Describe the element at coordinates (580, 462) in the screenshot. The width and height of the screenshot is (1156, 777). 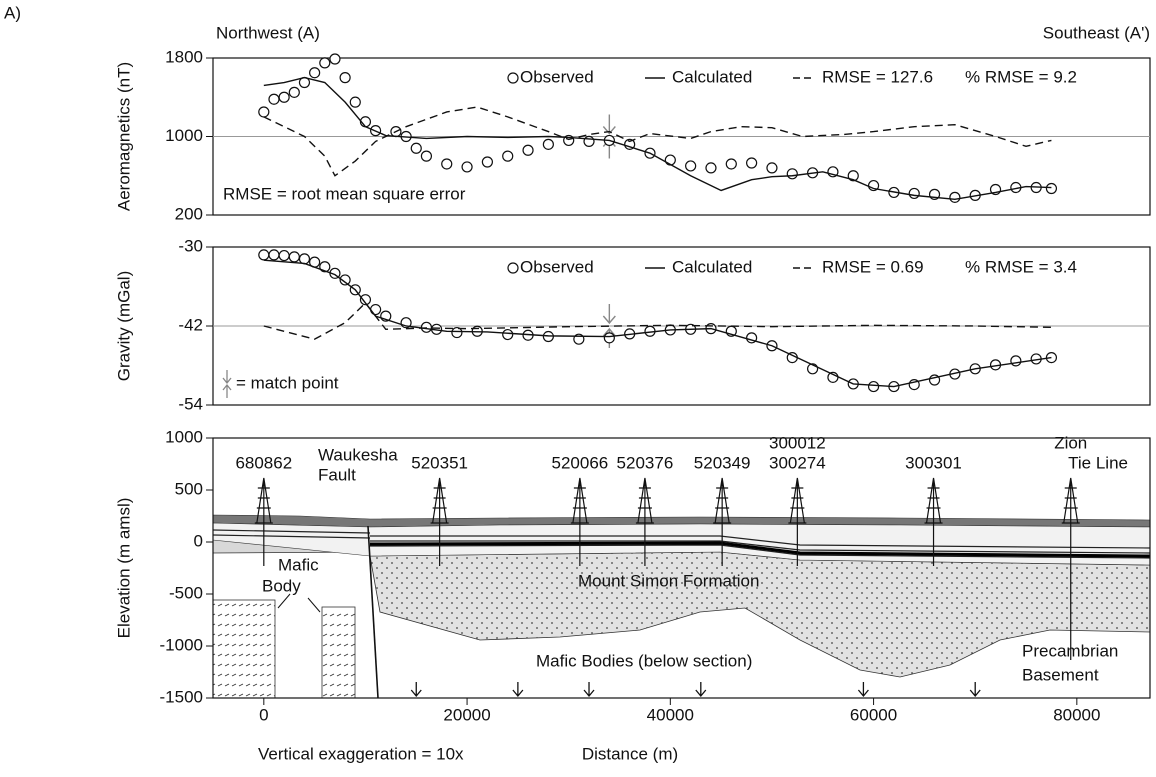
I see `well-label: 520066` at that location.